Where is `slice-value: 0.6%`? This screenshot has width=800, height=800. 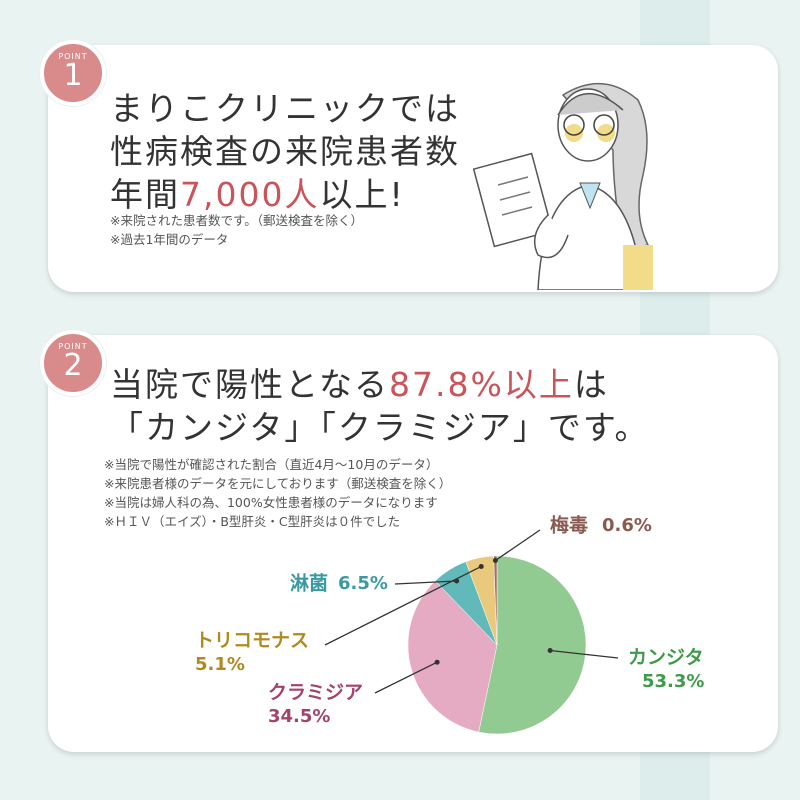
slice-value: 0.6% is located at coordinates (627, 525).